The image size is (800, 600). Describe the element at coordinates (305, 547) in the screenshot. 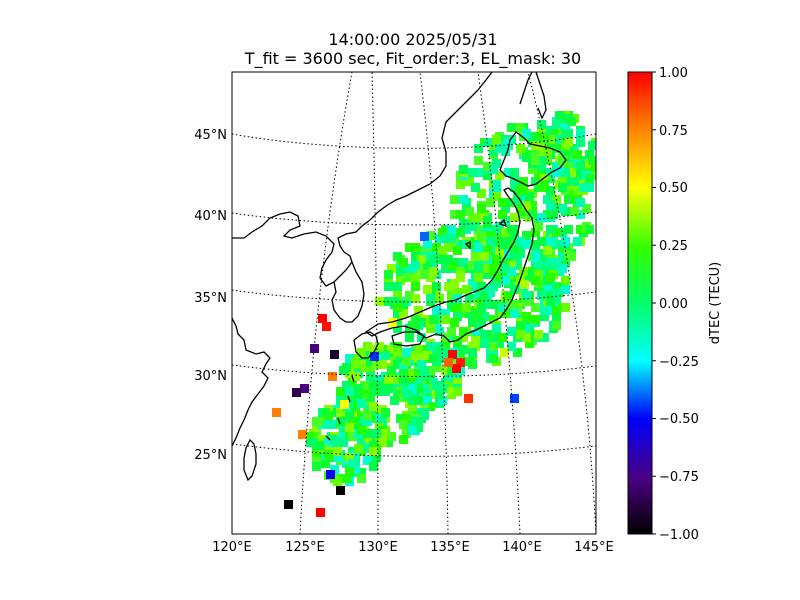

I see `lon-label: 125°E` at that location.